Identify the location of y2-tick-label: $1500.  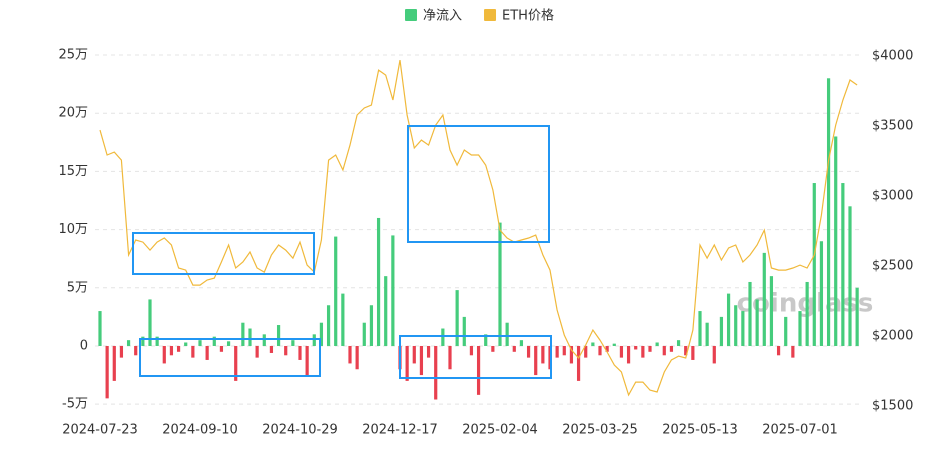
(892, 406).